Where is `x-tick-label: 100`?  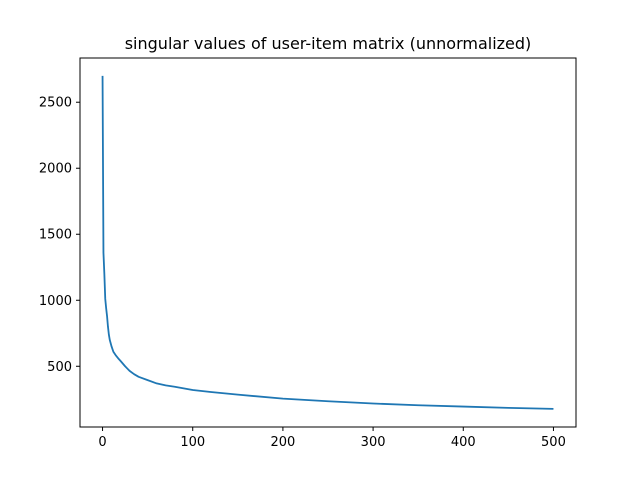 x-tick-label: 100 is located at coordinates (192, 442).